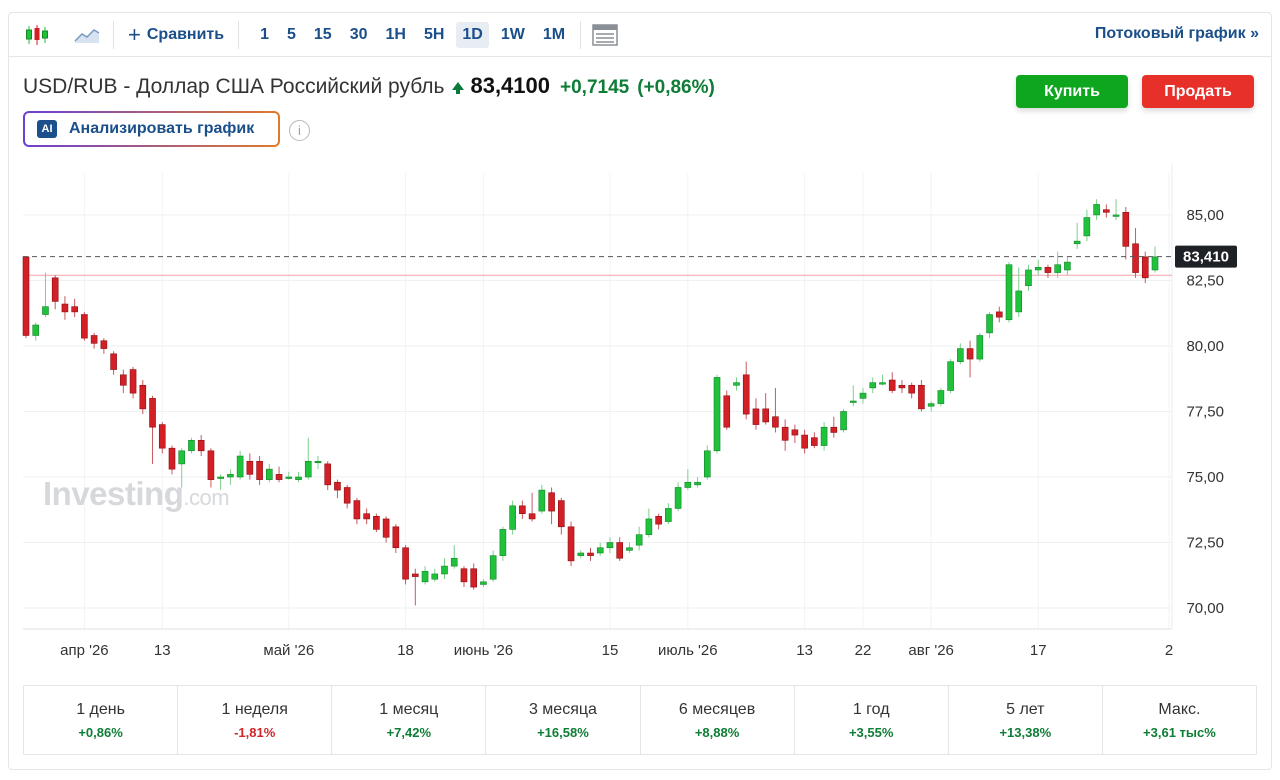 This screenshot has width=1280, height=780. What do you see at coordinates (255, 720) in the screenshot?
I see `period-cell: 1 неделя -1,81%` at bounding box center [255, 720].